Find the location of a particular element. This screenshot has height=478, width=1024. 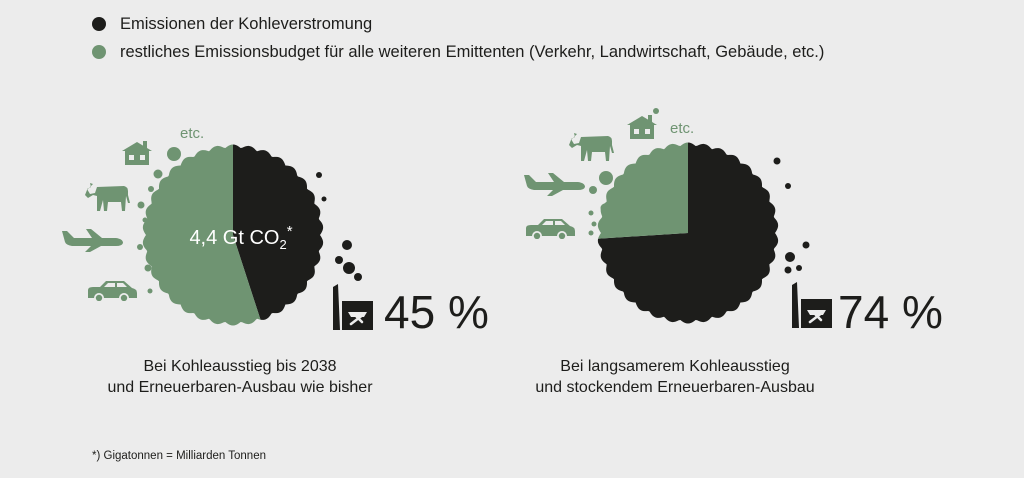

center-label: 4,4 Gt CO2* is located at coordinates (240, 237).